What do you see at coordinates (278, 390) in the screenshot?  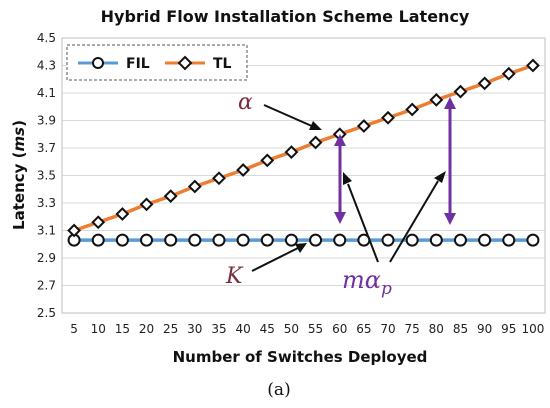 I see `figure-caption: (a)` at bounding box center [278, 390].